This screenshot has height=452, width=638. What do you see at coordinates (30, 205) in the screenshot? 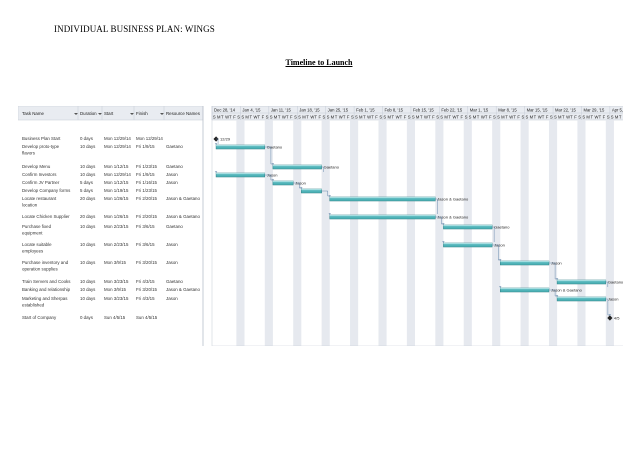
I see `task-name: location` at bounding box center [30, 205].